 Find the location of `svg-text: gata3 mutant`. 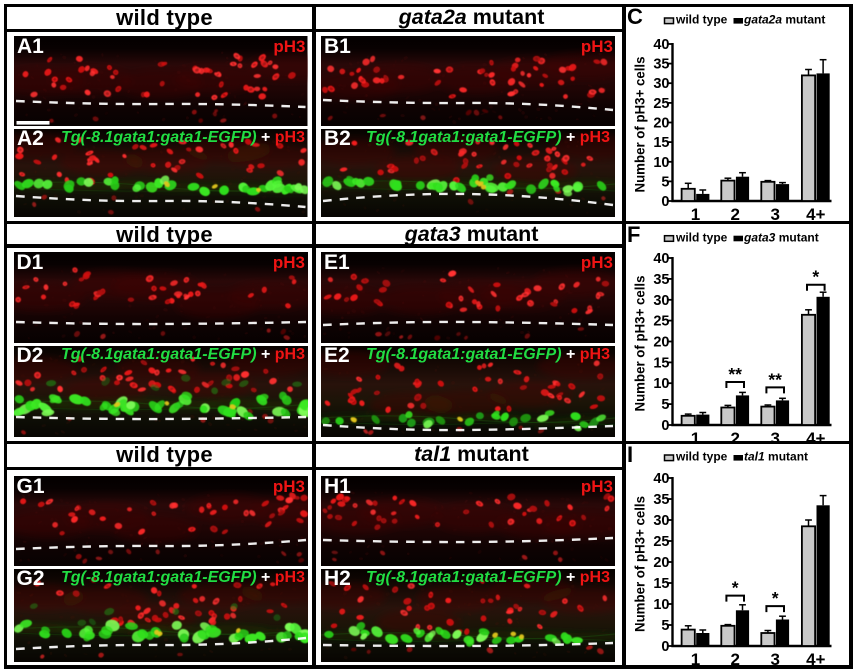

svg-text: gata3 mutant is located at coordinates (781, 237).